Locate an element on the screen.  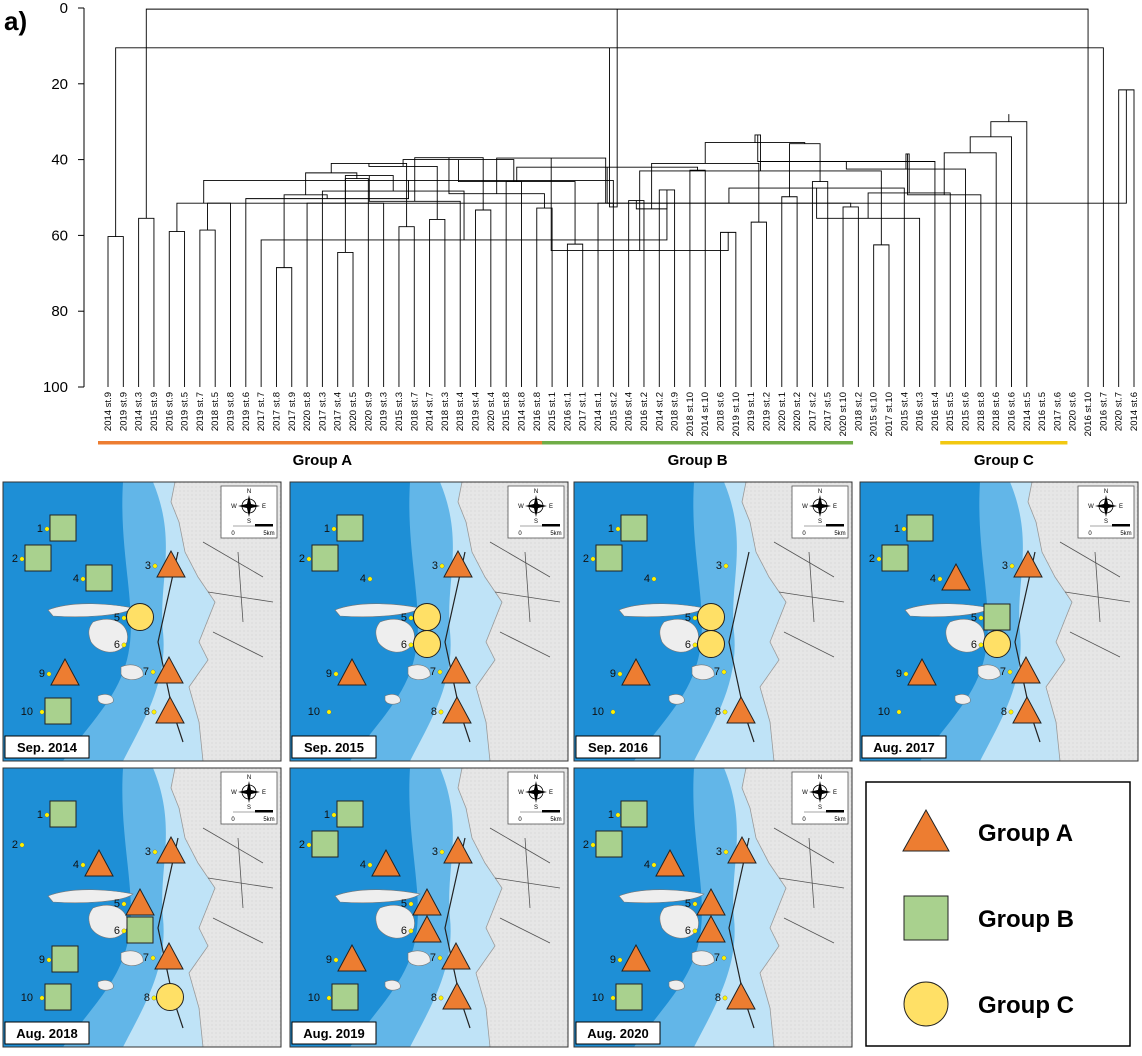
group-bar is located at coordinates (698, 443).